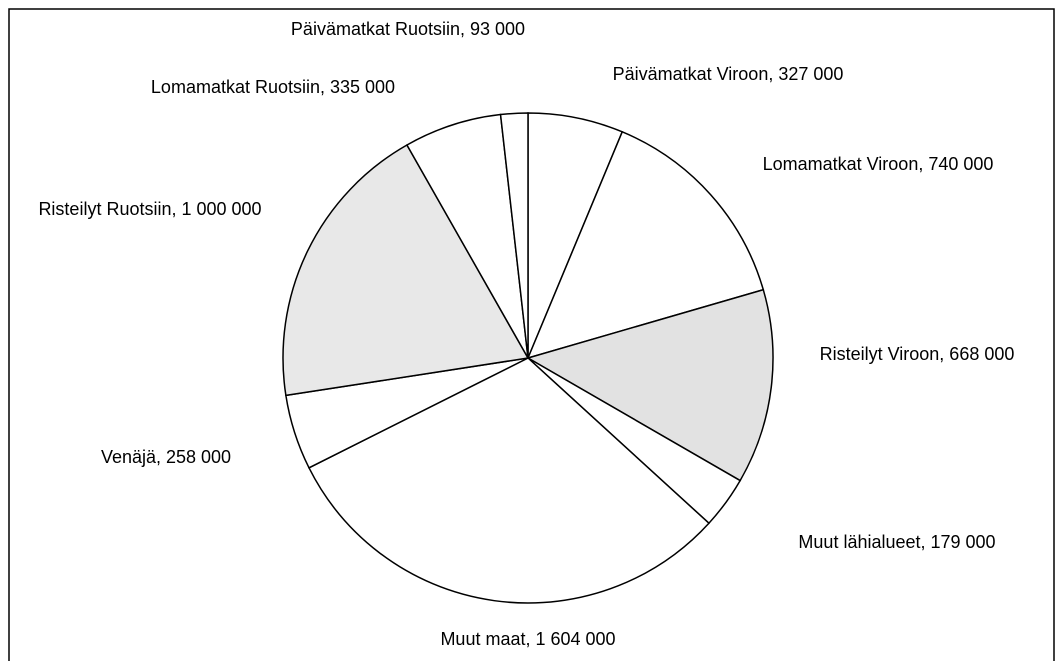 Image resolution: width=1062 pixels, height=661 pixels. What do you see at coordinates (408, 29) in the screenshot?
I see `slice-label: Päivämatkat Ruotsiin, 93 000` at bounding box center [408, 29].